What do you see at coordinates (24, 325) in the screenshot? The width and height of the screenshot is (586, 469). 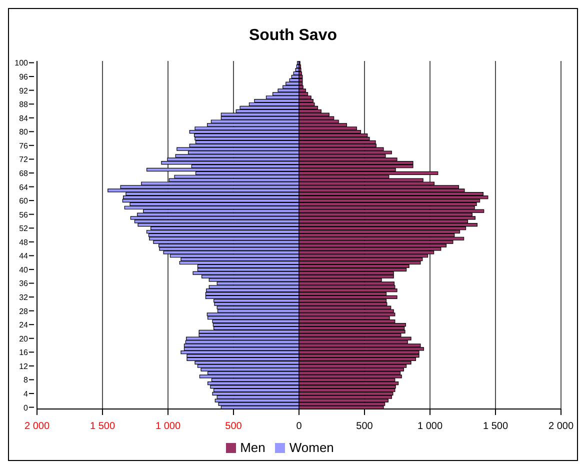 I see `y-tick-label: 24` at bounding box center [24, 325].